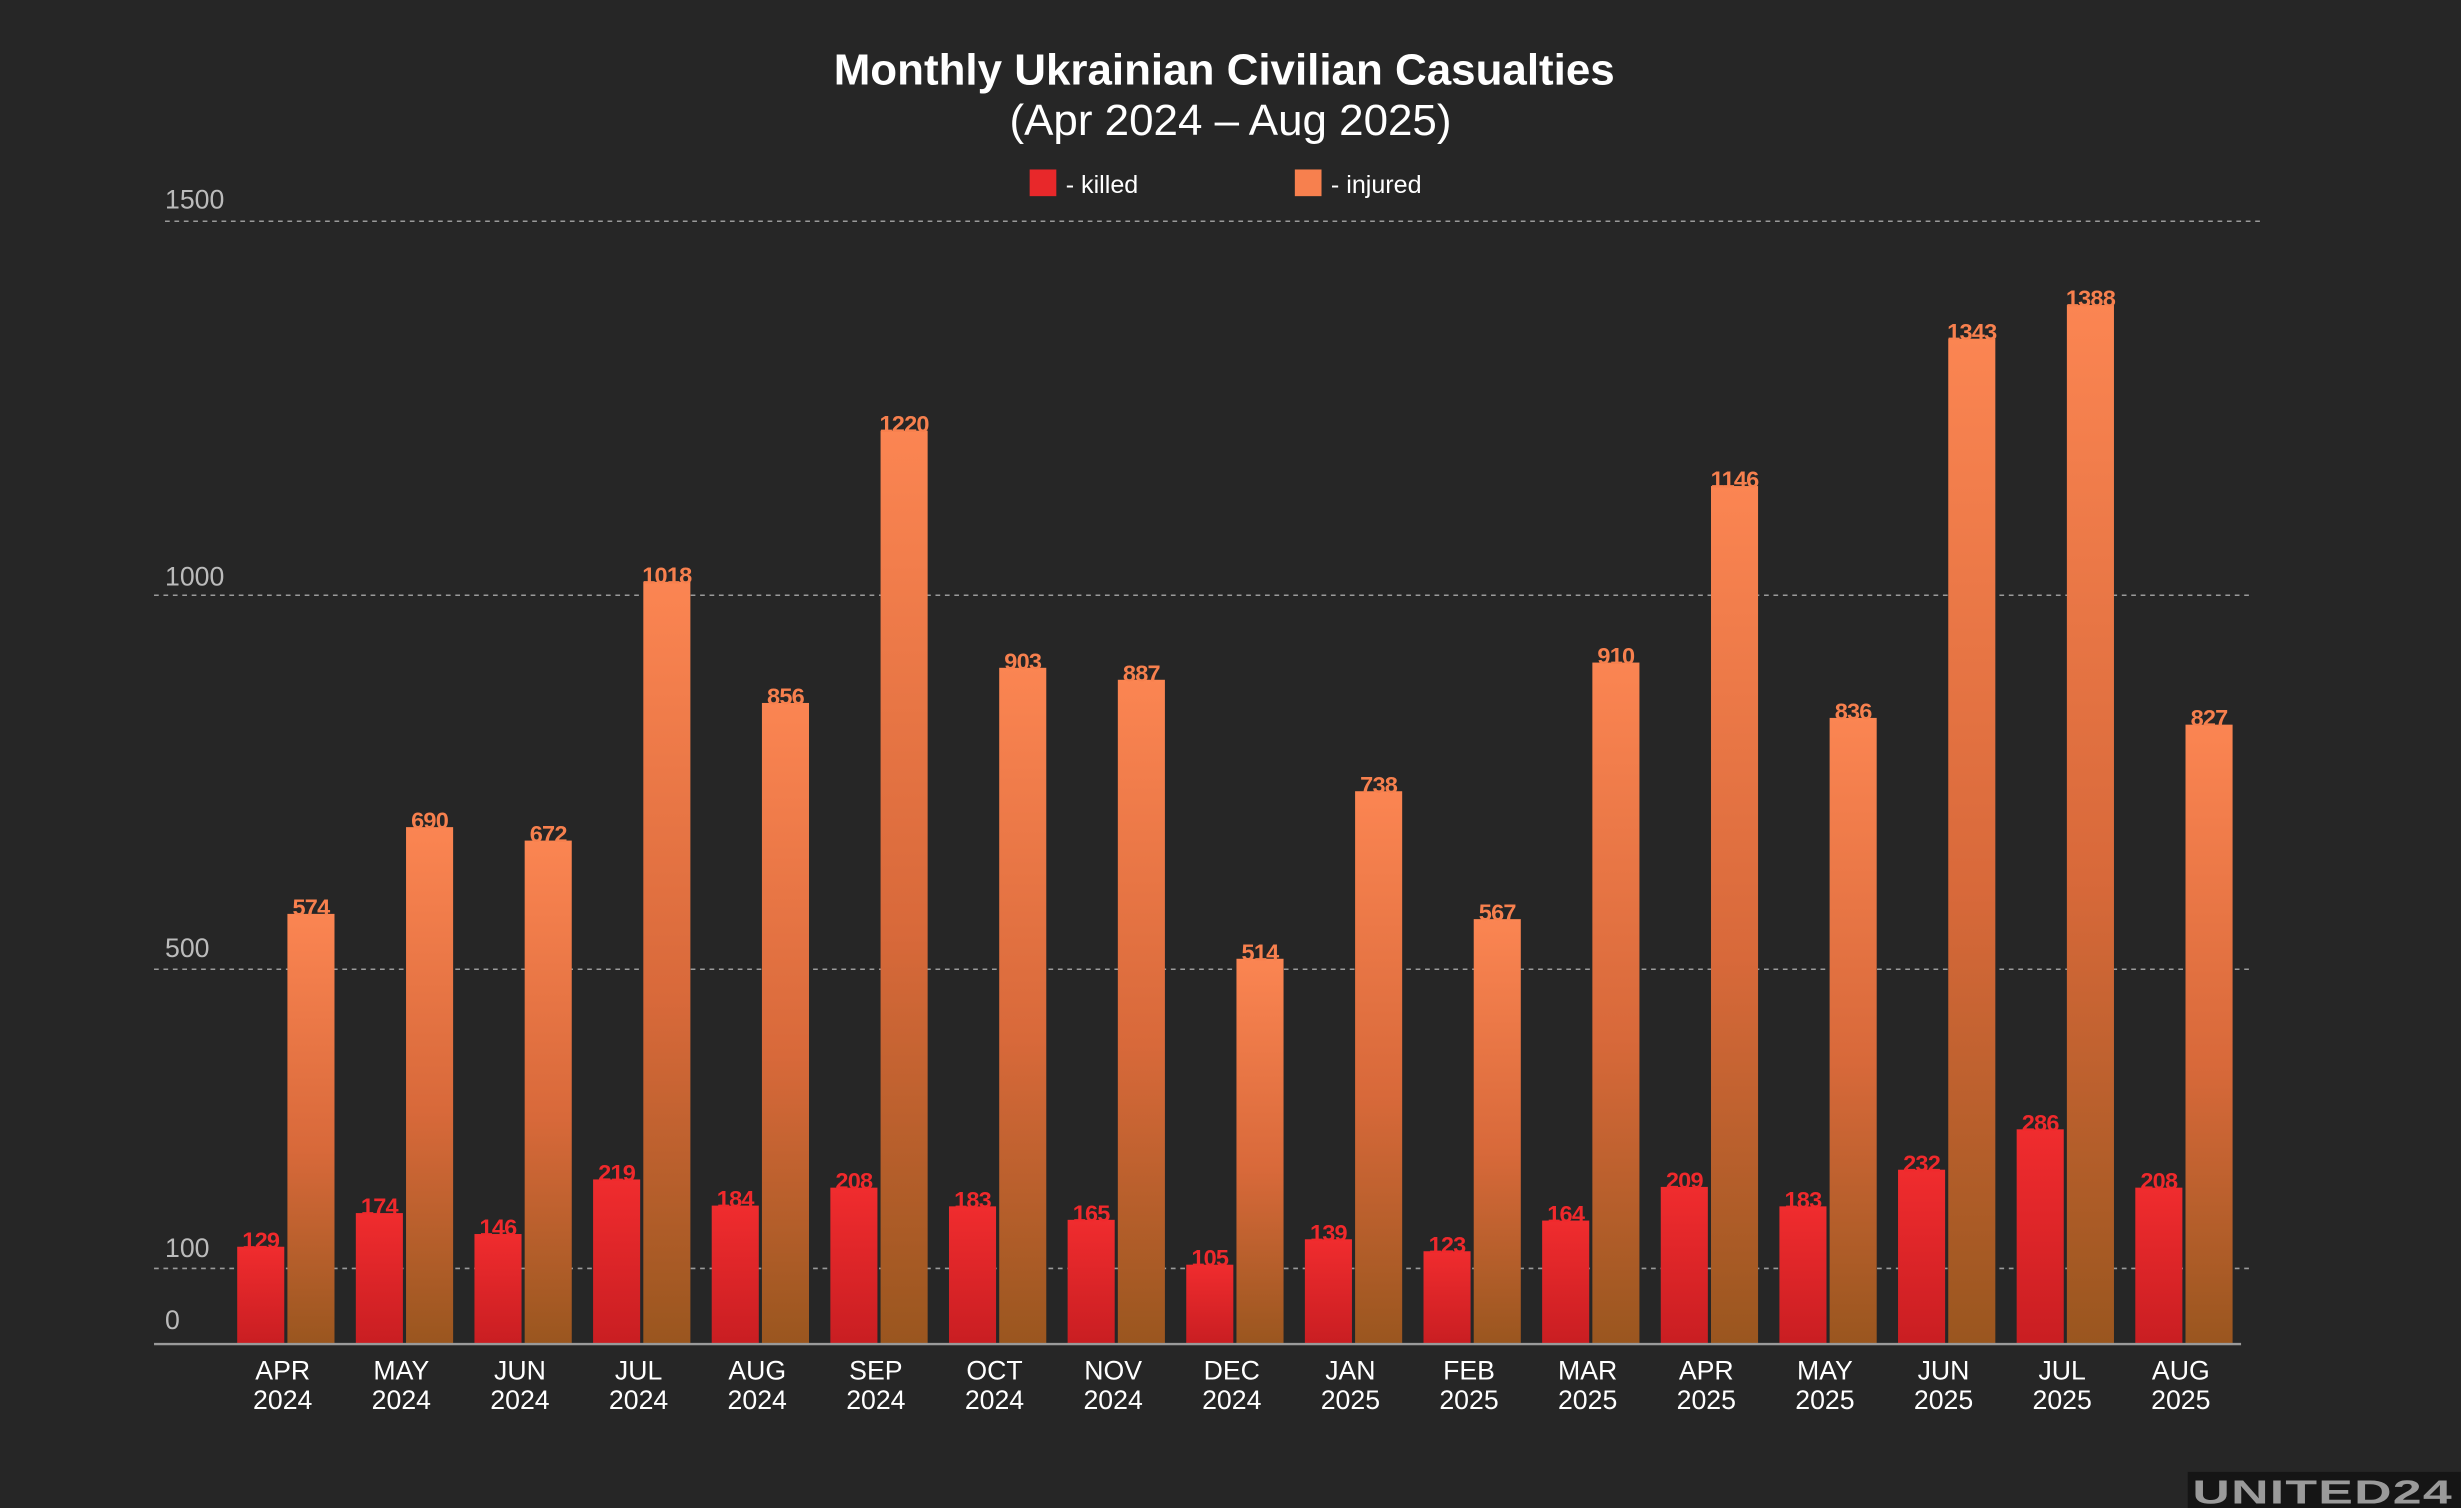  What do you see at coordinates (261, 1240) in the screenshot?
I see `value-label-killed: 129` at bounding box center [261, 1240].